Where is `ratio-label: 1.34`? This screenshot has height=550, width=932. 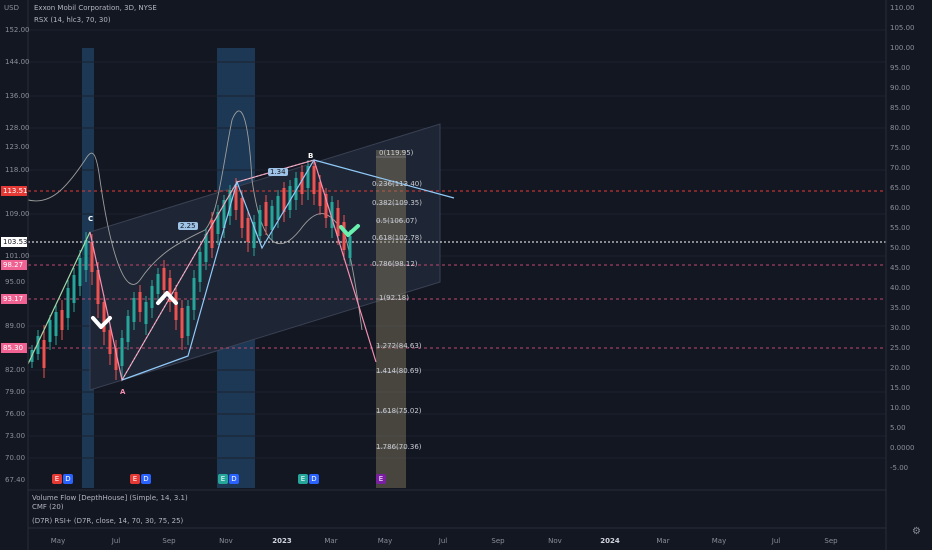
ratio-label: 1.34 is located at coordinates (278, 172).